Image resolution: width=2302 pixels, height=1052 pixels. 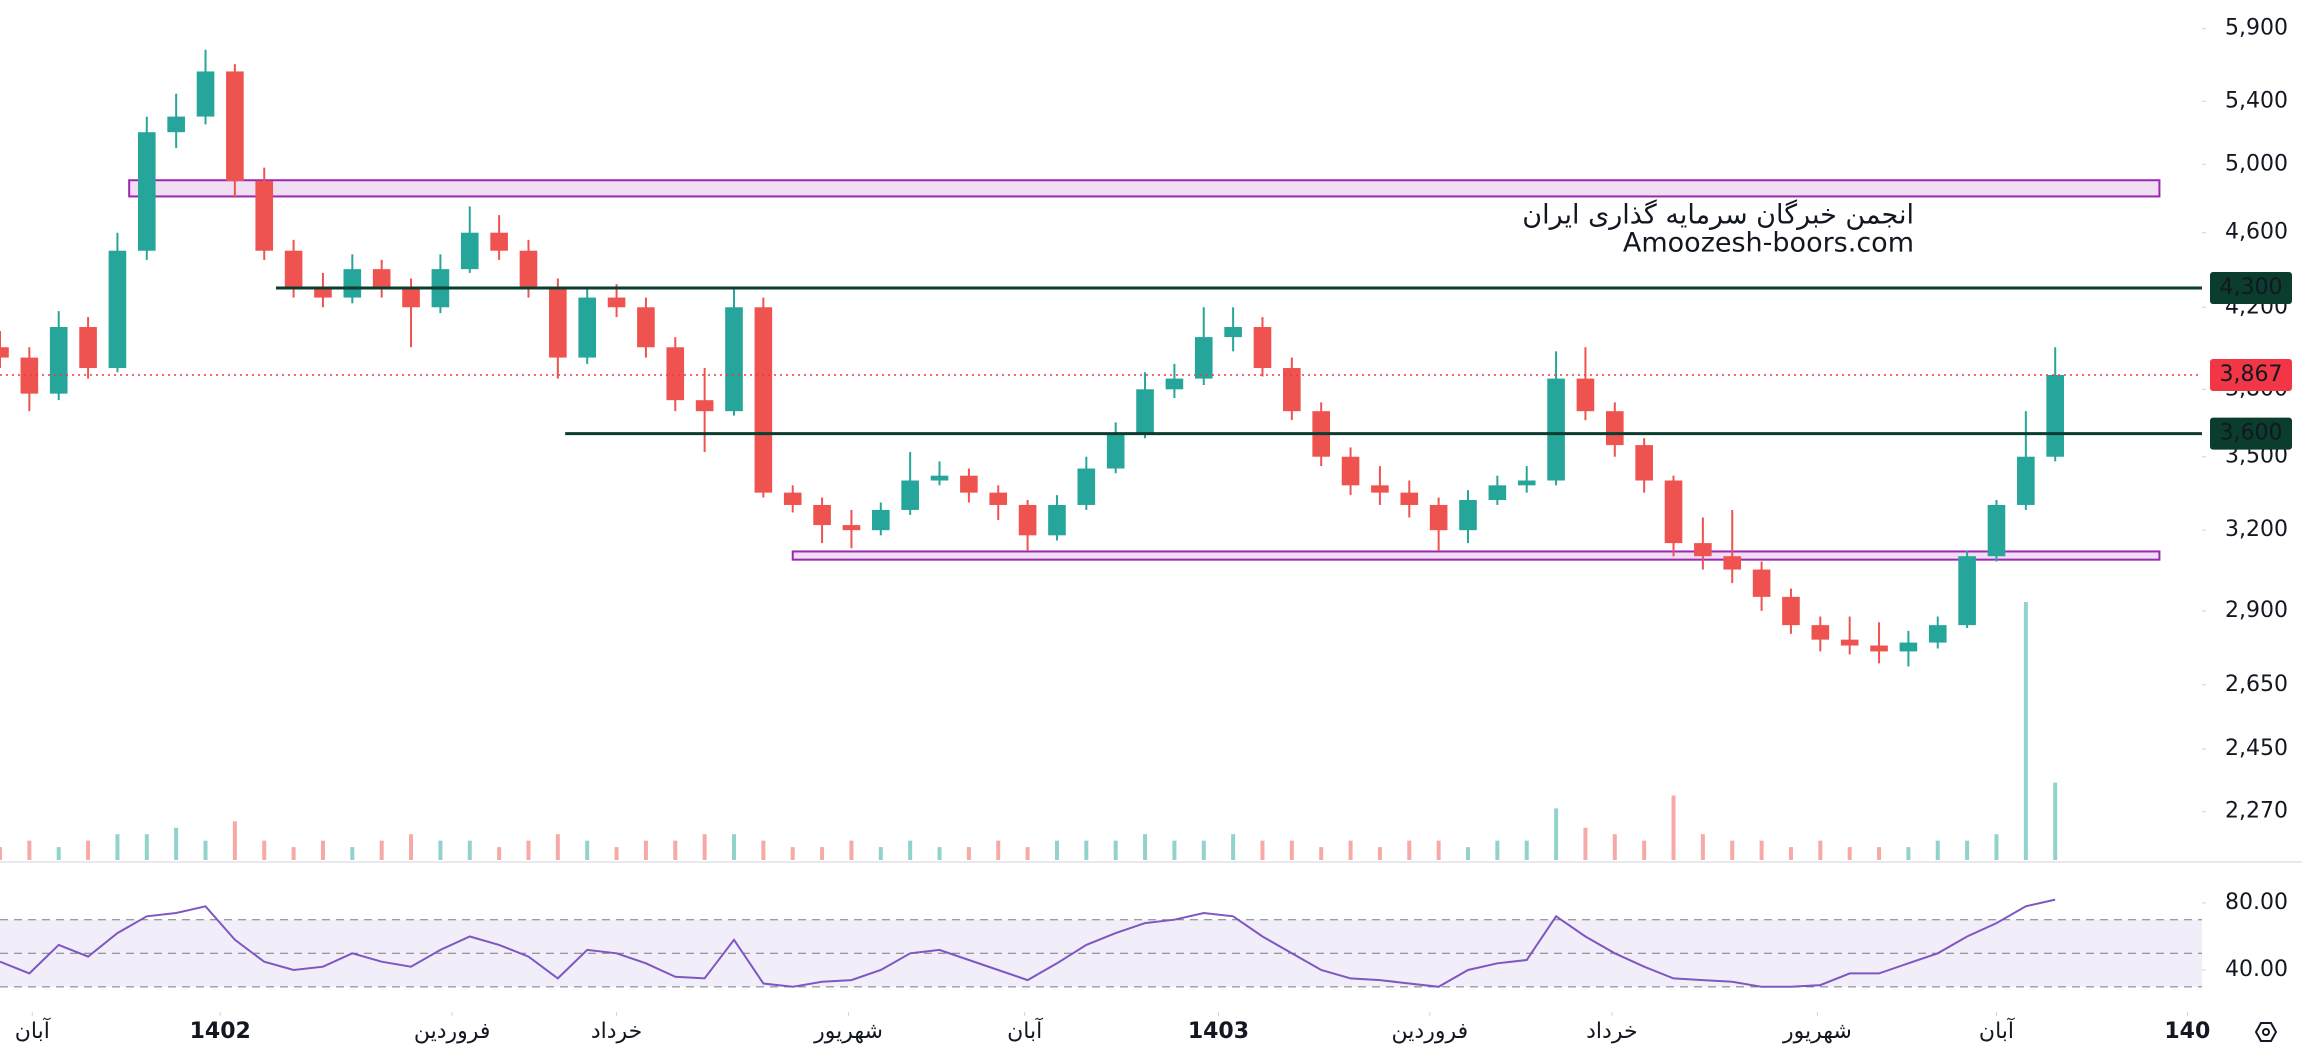 What do you see at coordinates (2256, 529) in the screenshot?
I see `y-tick-label: 3,200` at bounding box center [2256, 529].